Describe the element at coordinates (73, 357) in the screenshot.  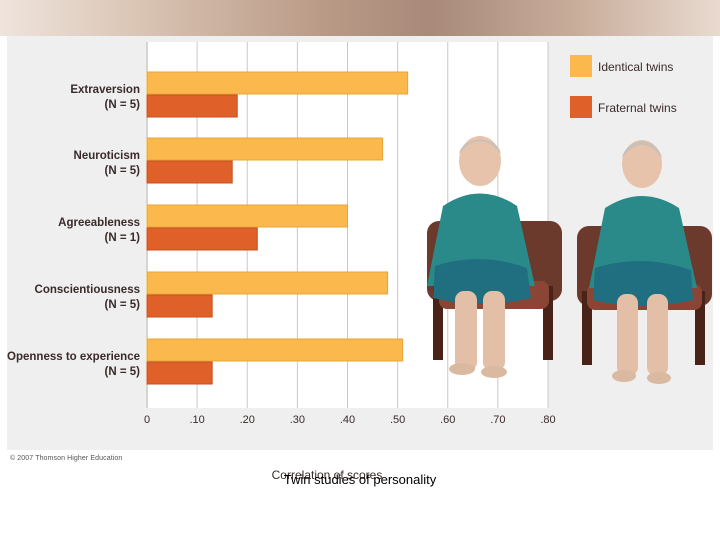
I see `category-name: Openness to experience` at that location.